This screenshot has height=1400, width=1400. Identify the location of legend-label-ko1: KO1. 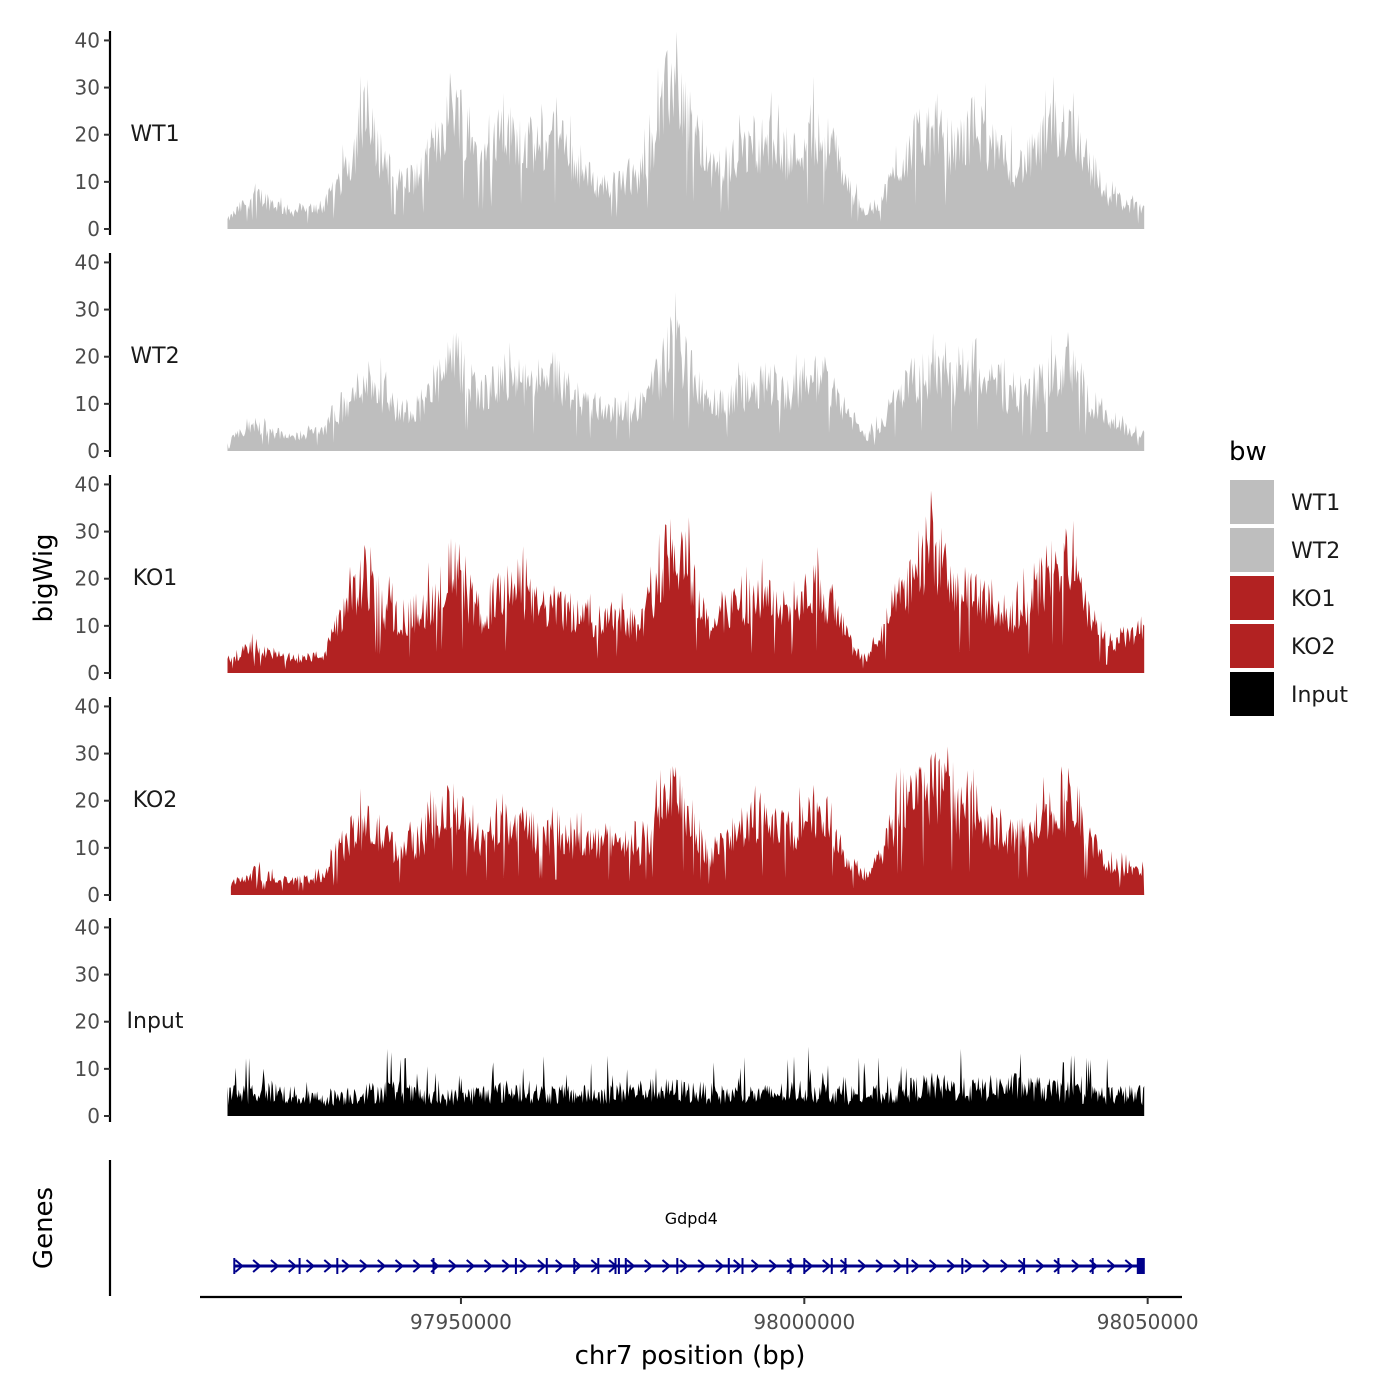
(1313, 599).